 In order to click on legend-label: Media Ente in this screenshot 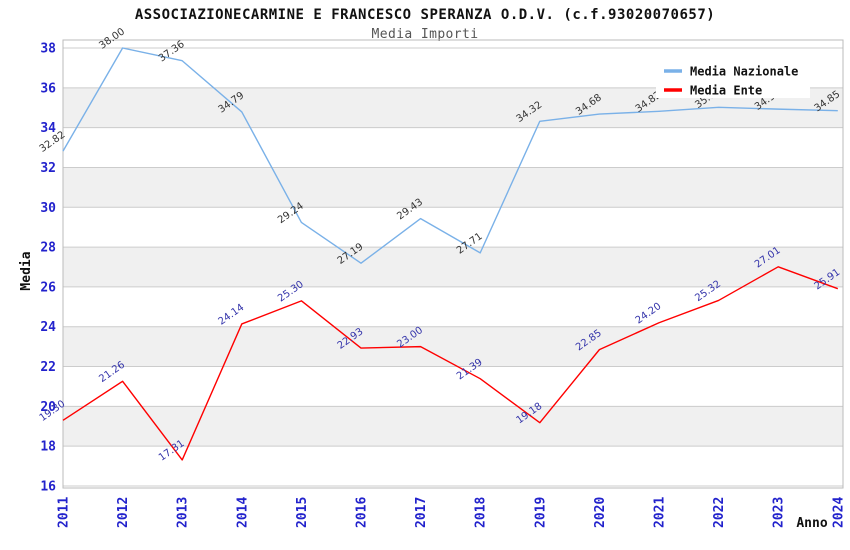, I will do `click(726, 91)`.